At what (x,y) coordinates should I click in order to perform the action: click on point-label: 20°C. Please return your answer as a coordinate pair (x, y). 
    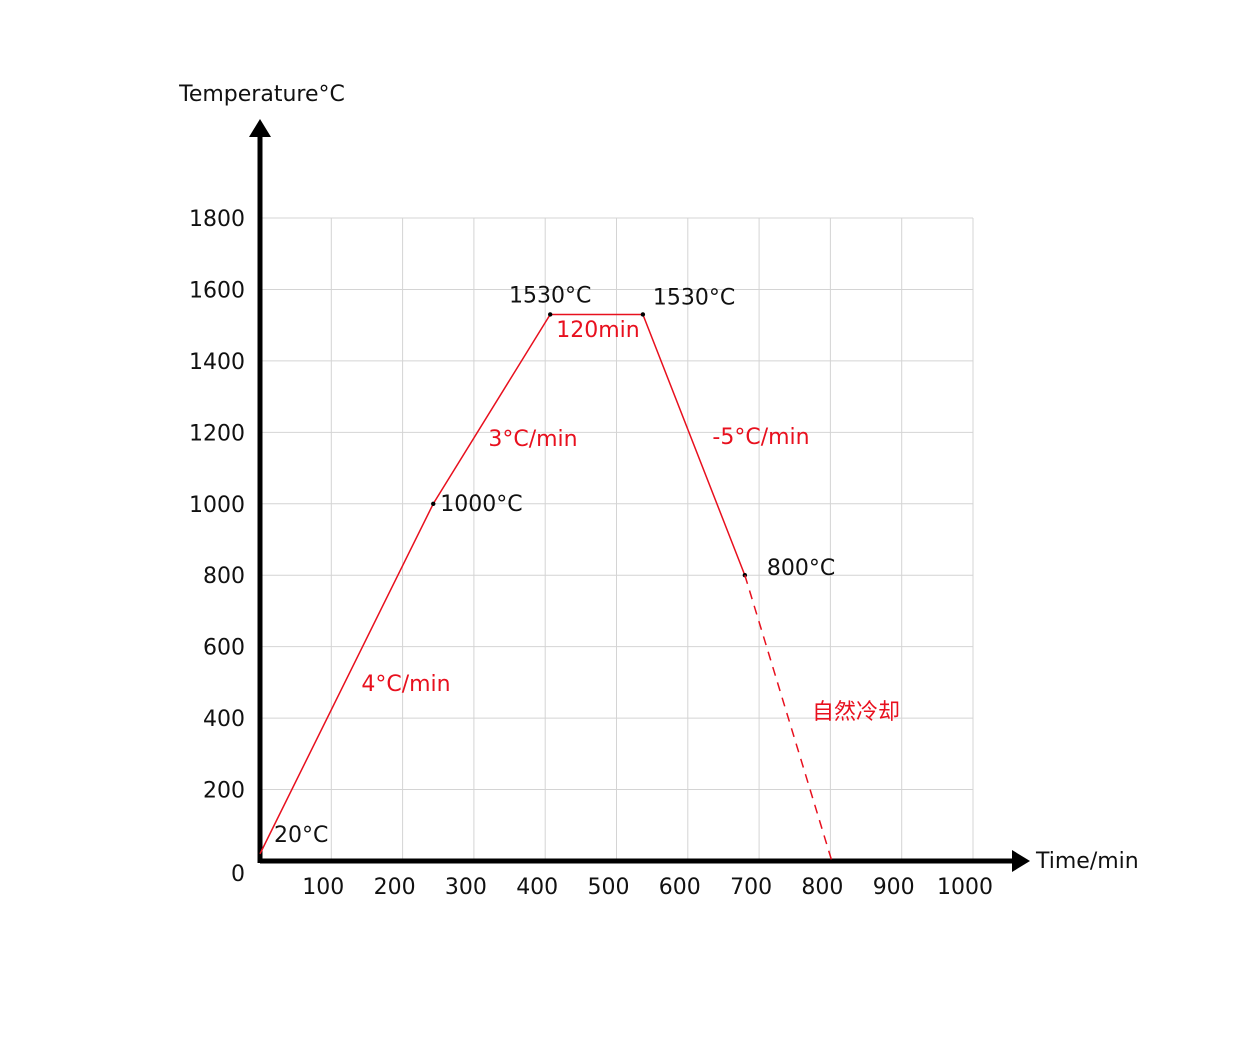
    Looking at the image, I should click on (301, 835).